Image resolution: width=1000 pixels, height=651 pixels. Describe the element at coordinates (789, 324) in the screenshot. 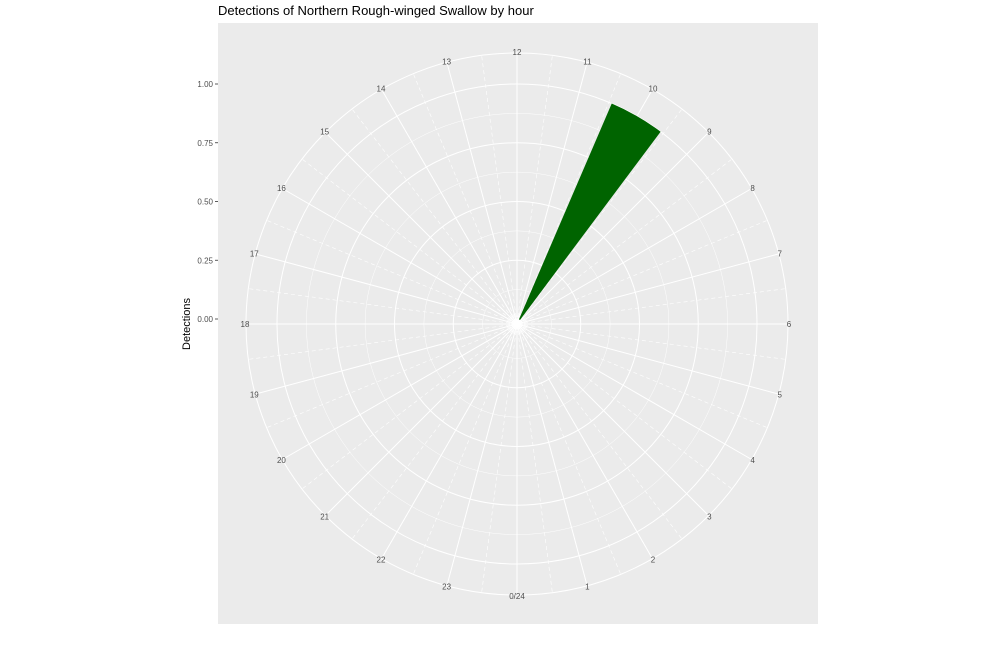

I see `hour-label: 6` at that location.